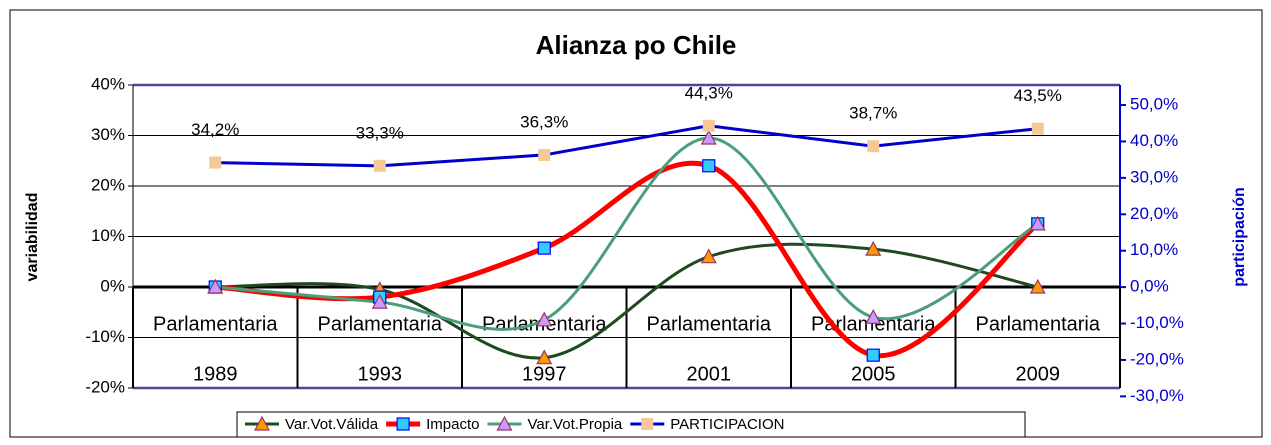 The height and width of the screenshot is (445, 1271). I want to click on series-line, so click(626, 146).